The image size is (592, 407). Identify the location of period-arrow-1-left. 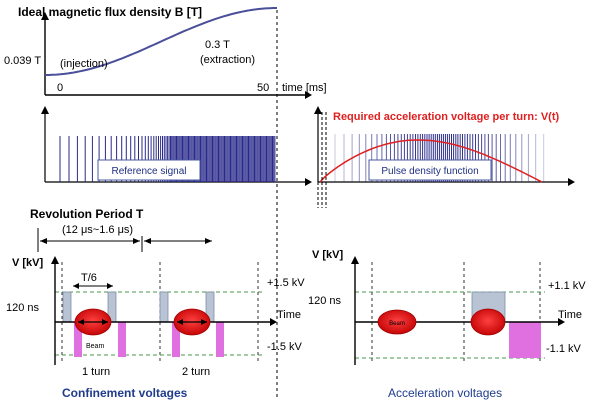
(43, 241).